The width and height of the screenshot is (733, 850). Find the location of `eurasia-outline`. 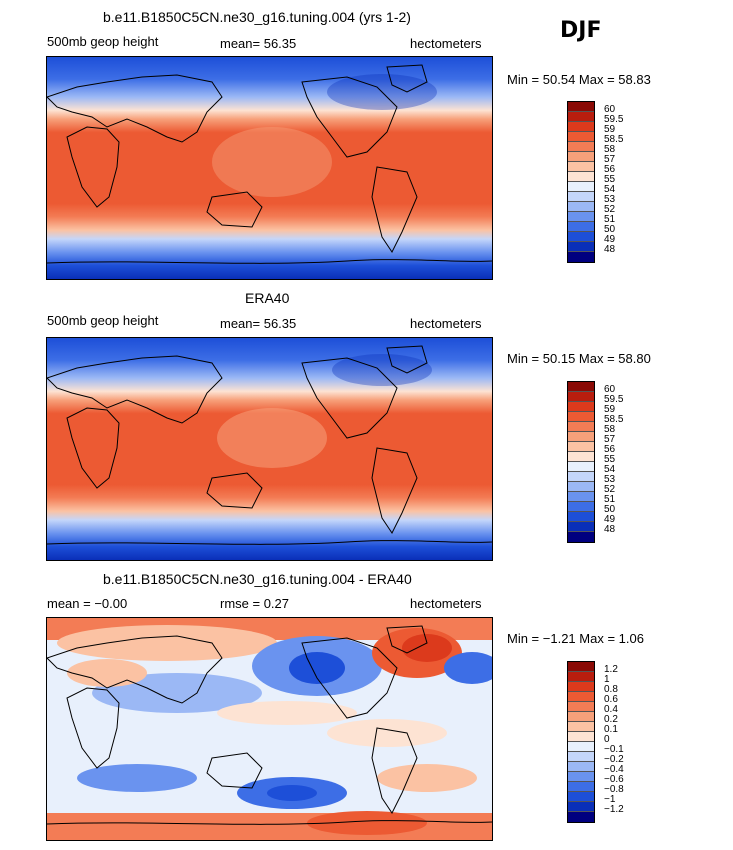

eurasia-outline is located at coordinates (135, 108).